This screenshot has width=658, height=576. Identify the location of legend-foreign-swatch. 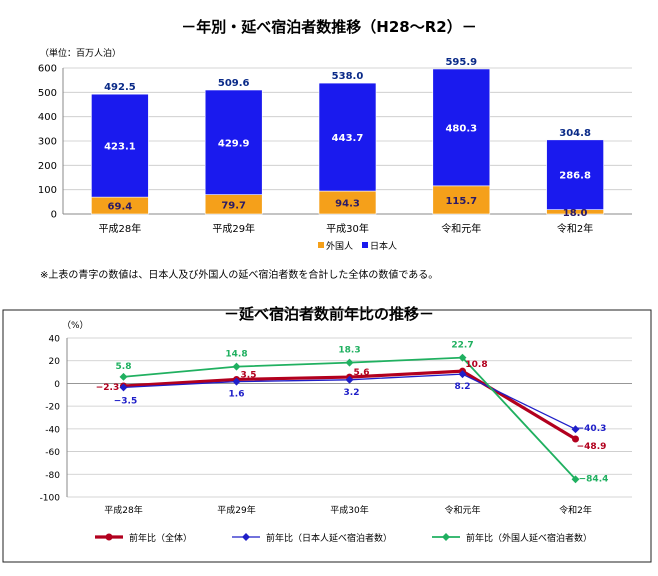
(321, 245).